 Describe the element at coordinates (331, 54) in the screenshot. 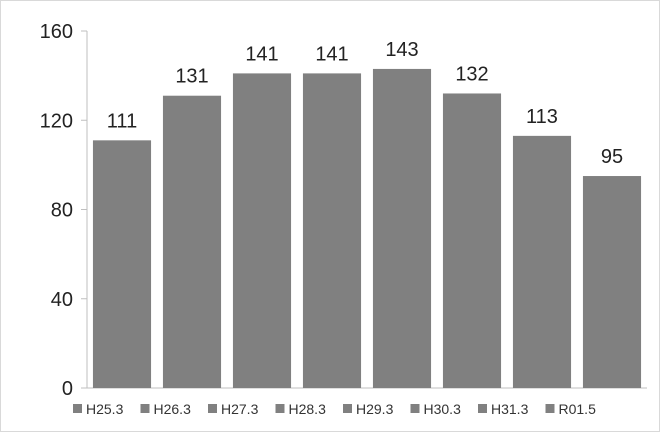

I see `data-label-H28.3: 141` at that location.